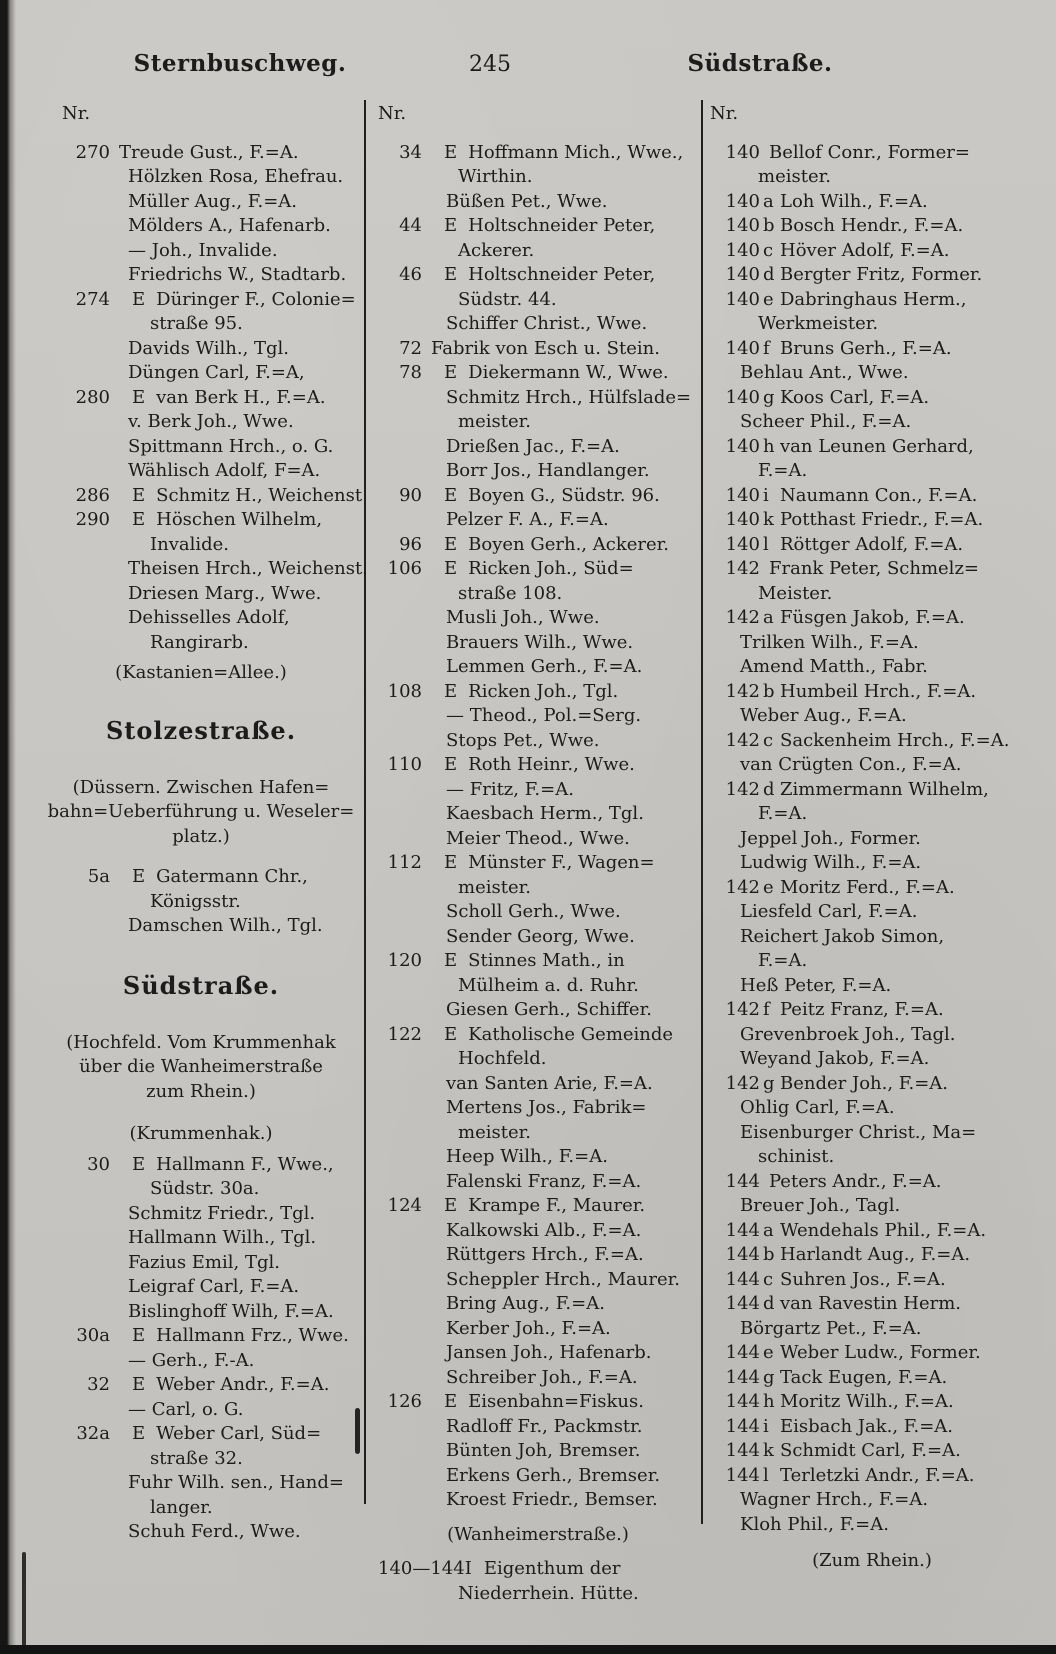 The height and width of the screenshot is (1654, 1056). Describe the element at coordinates (203, 496) in the screenshot. I see `entry-line: 286 E Schmitz H., Weichenst` at that location.